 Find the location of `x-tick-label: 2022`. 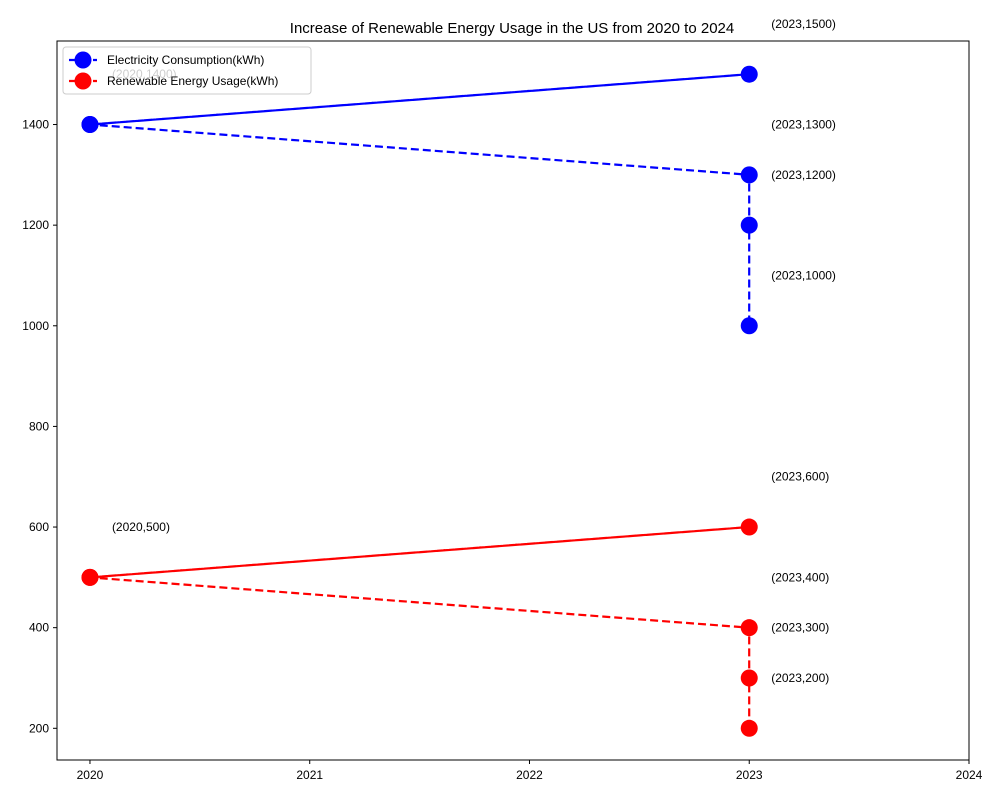

x-tick-label: 2022 is located at coordinates (529, 775).